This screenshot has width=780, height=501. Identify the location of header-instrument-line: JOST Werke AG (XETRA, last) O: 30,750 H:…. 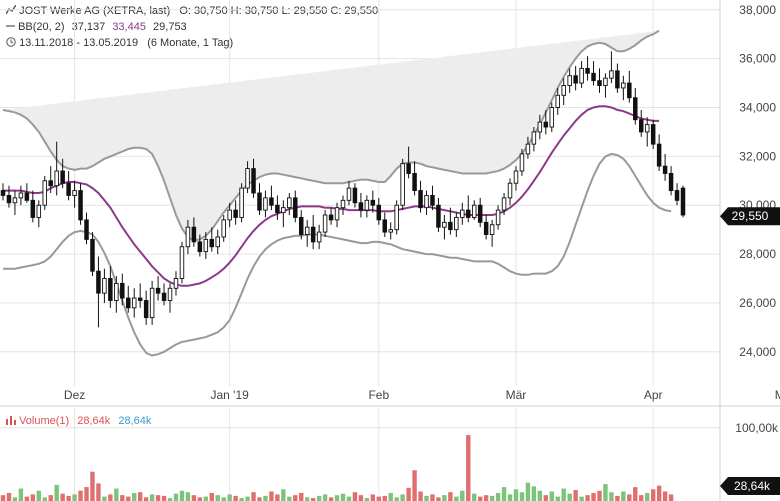
(191, 11).